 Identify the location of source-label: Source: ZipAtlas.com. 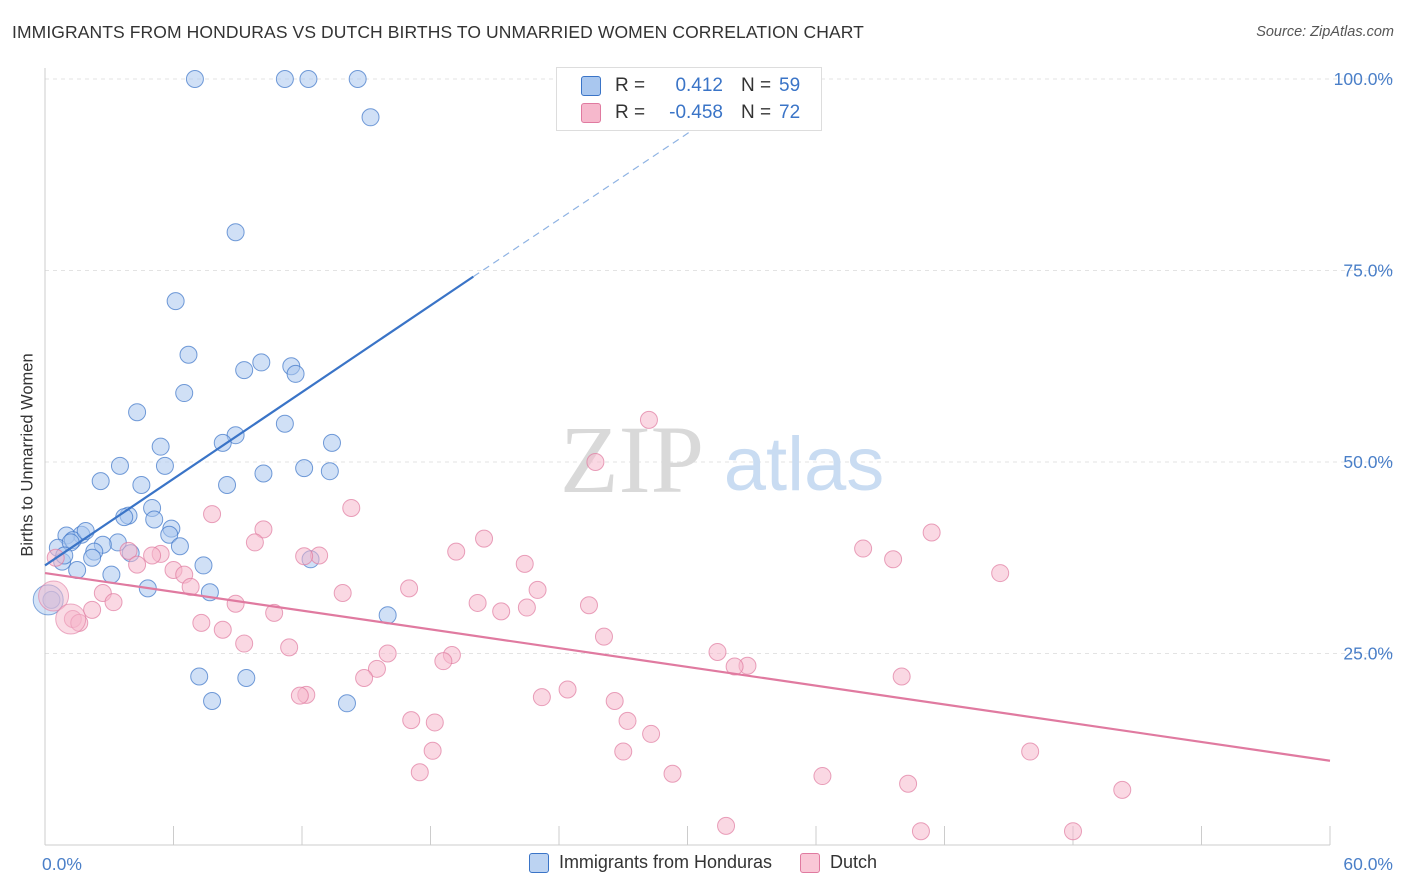
(1325, 32).